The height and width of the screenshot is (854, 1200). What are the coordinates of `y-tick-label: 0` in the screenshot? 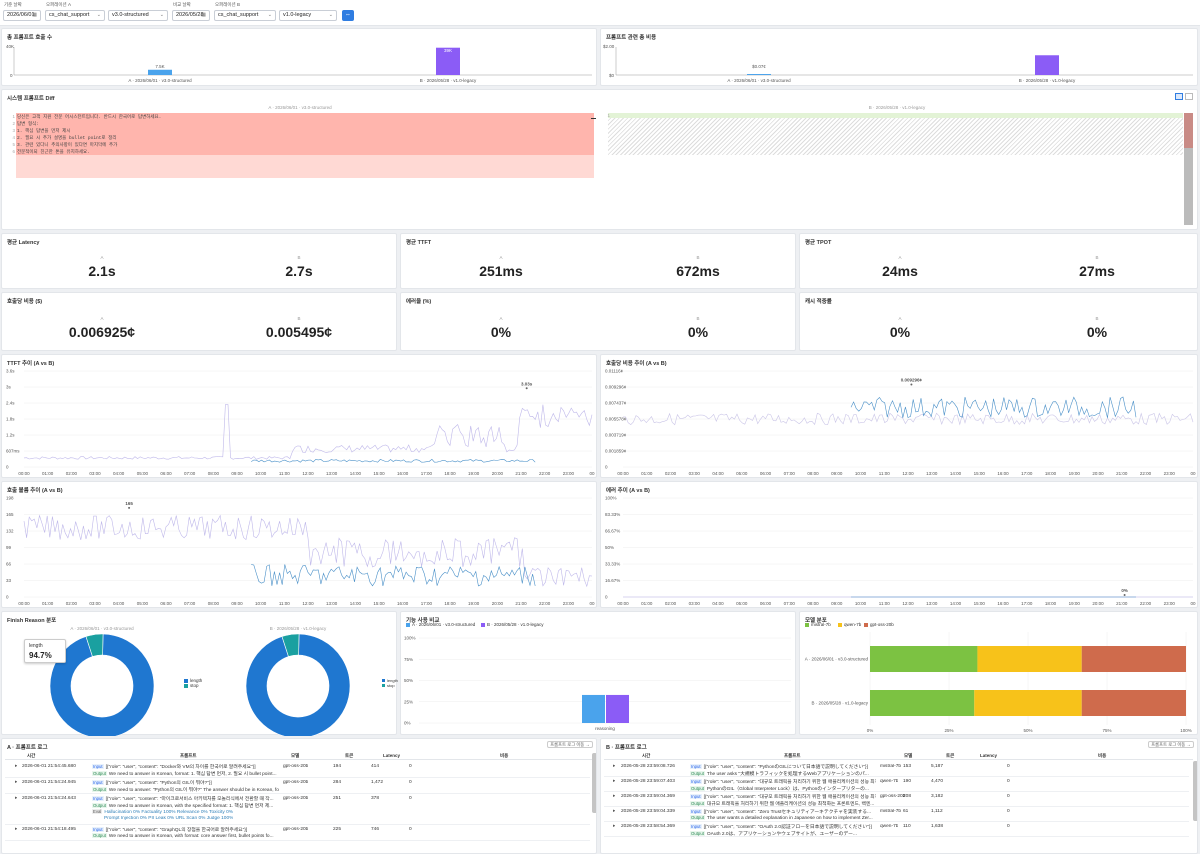 It's located at (606, 467).